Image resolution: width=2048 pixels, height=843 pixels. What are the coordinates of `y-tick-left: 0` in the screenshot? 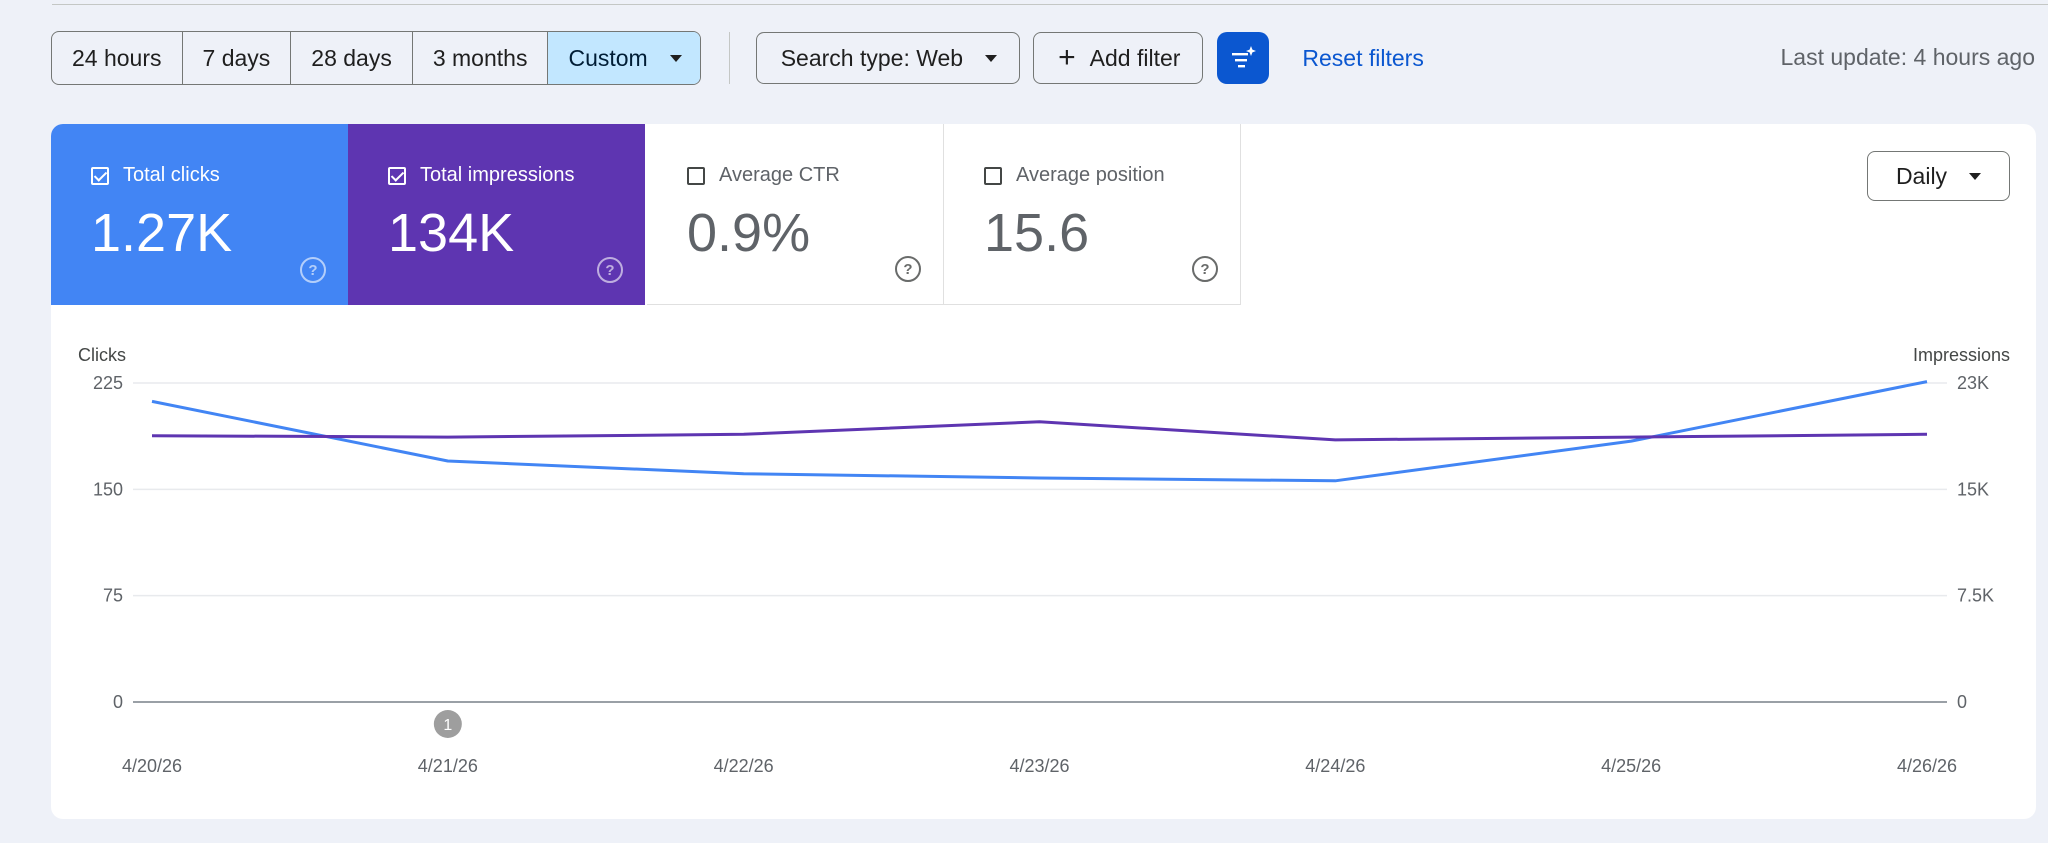 It's located at (118, 702).